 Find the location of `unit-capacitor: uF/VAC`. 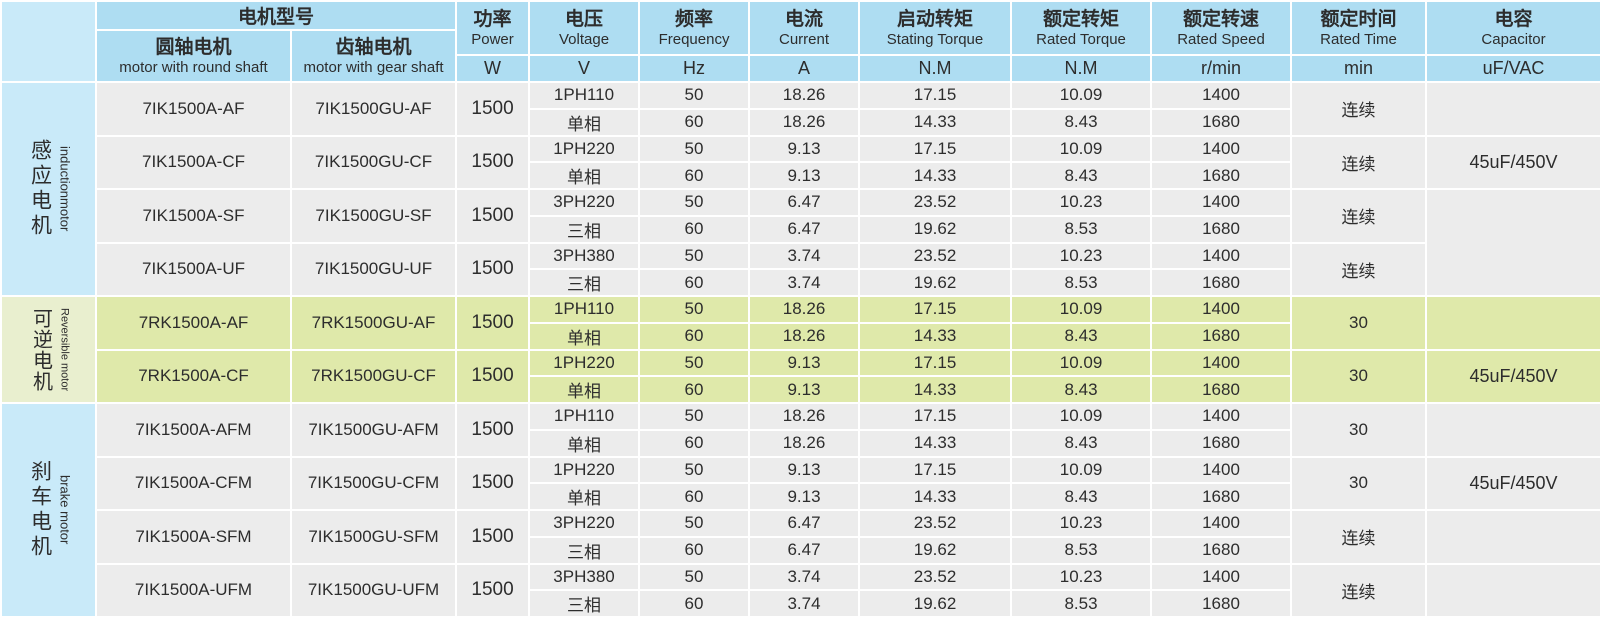

unit-capacitor: uF/VAC is located at coordinates (1512, 68).